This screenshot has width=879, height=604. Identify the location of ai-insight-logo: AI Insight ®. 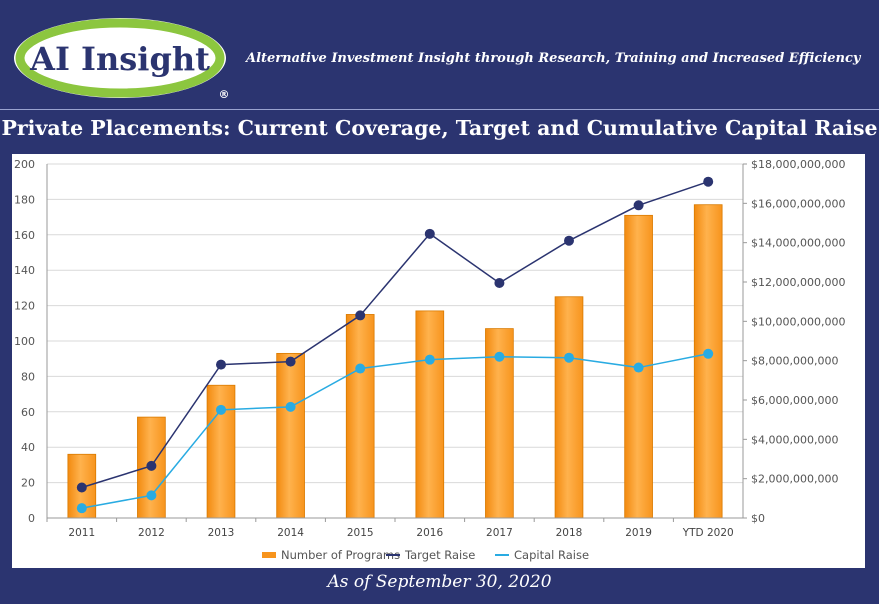
(122, 59).